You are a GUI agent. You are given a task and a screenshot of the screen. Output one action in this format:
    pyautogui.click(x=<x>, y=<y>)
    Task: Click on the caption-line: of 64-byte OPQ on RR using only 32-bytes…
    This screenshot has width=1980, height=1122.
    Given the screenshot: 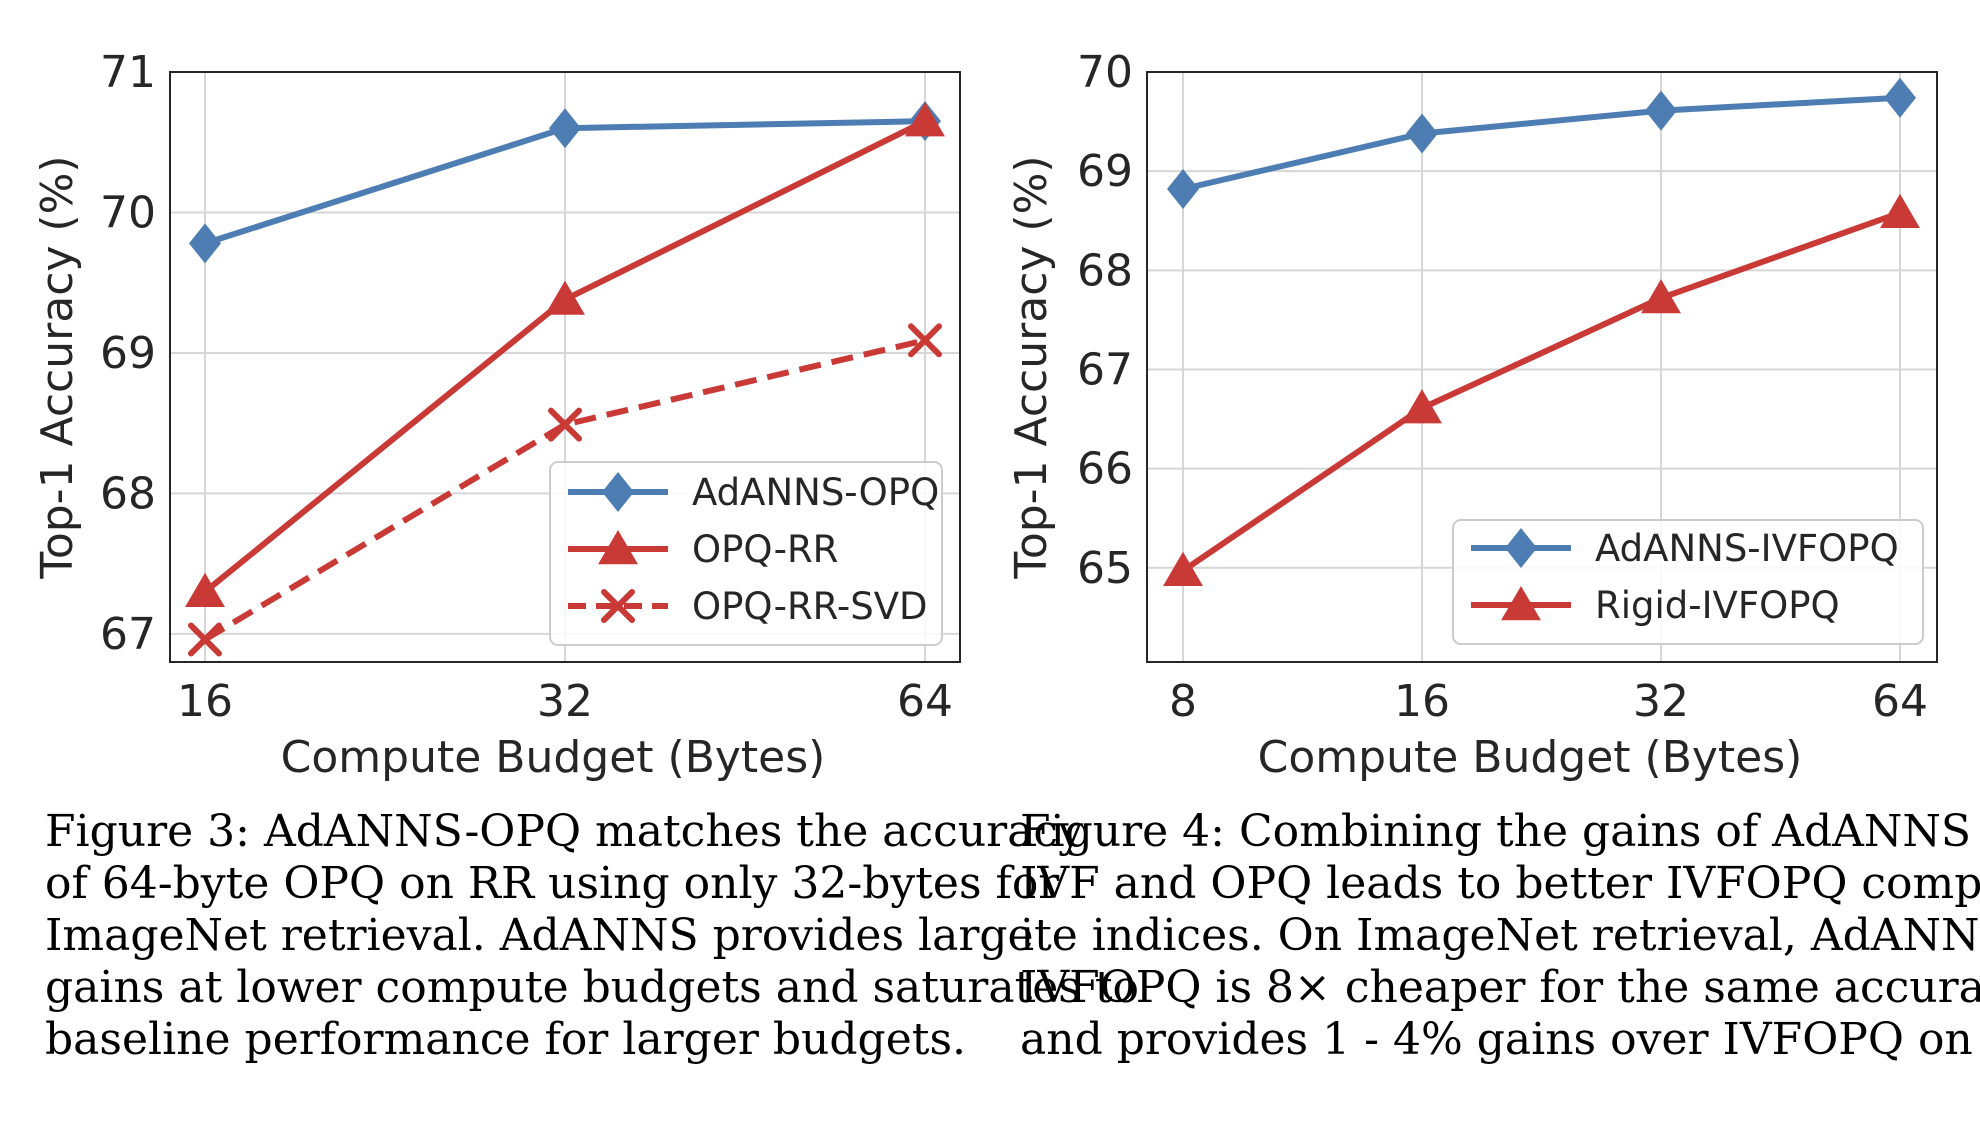 What is the action you would take?
    pyautogui.click(x=515, y=884)
    